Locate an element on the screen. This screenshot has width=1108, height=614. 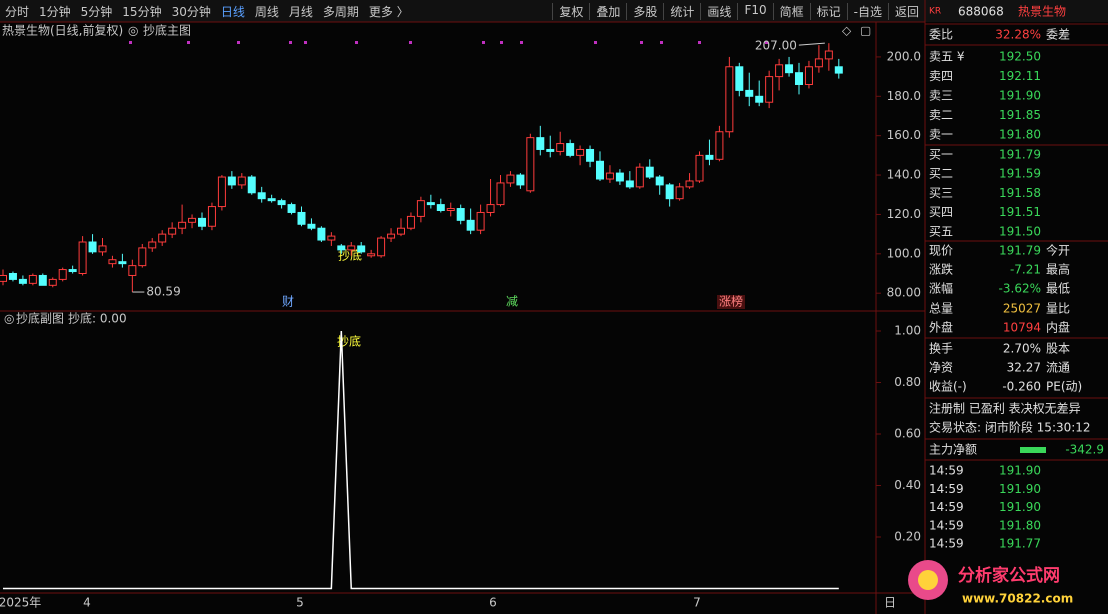
period-tab: 1分钟 is located at coordinates (55, 11).